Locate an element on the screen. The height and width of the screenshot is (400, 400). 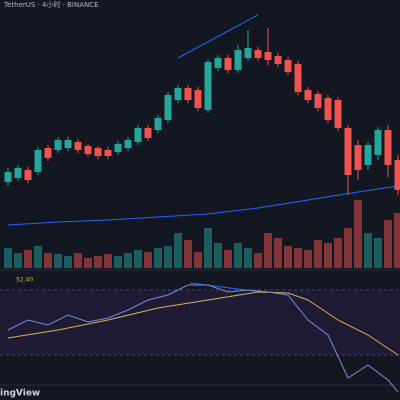
header: TetherUS · 4小时 · BINANCE is located at coordinates (51, 4).